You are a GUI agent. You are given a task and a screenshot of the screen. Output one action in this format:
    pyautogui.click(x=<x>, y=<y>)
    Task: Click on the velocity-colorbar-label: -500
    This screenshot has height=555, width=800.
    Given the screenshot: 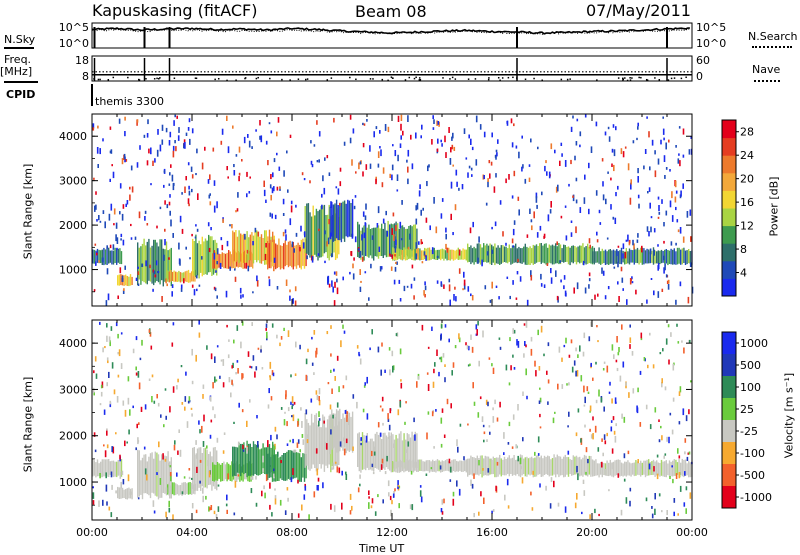 What is the action you would take?
    pyautogui.click(x=752, y=475)
    